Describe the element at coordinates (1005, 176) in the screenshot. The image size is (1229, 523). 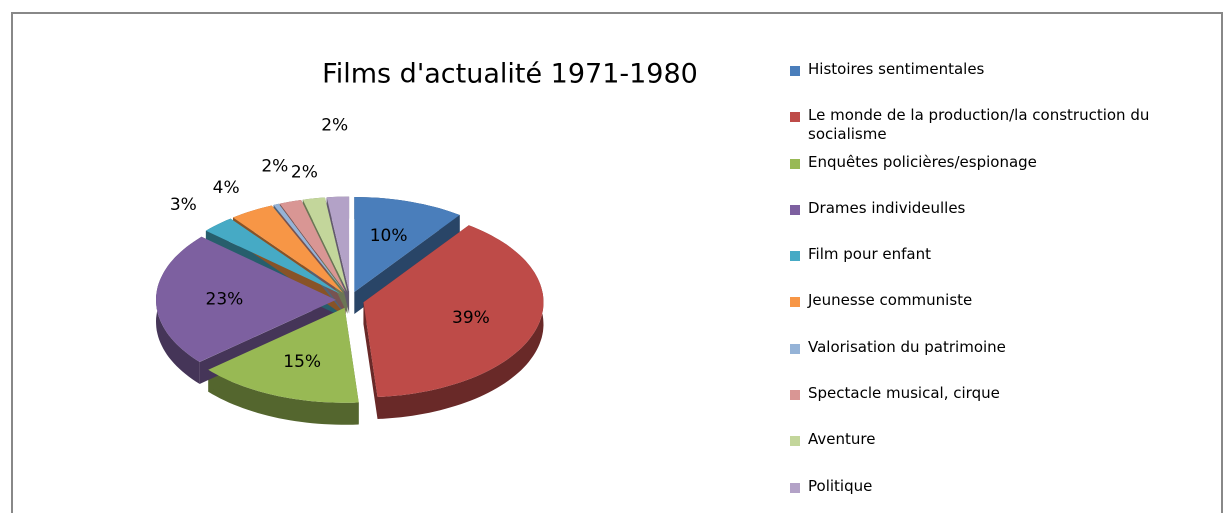
I see `legend-item: Enquêtes policières/espionage` at that location.